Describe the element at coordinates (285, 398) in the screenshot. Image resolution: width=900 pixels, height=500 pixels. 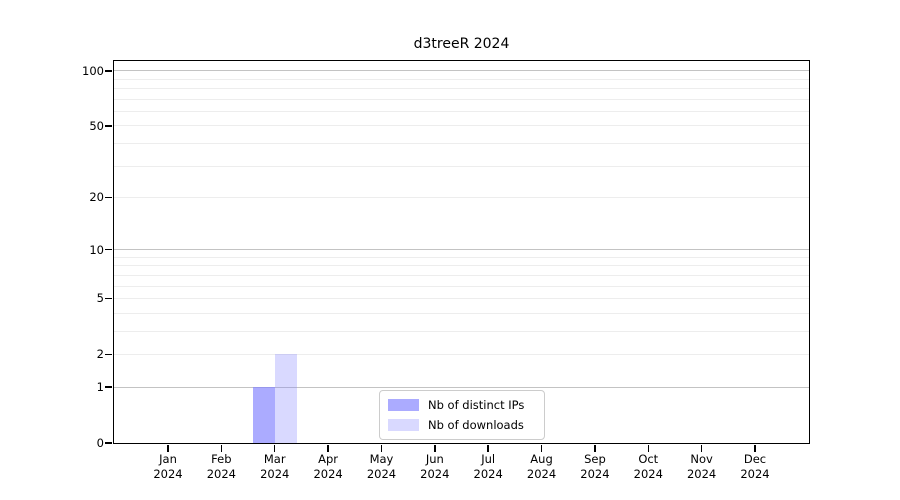
I see `bar-downloads` at that location.